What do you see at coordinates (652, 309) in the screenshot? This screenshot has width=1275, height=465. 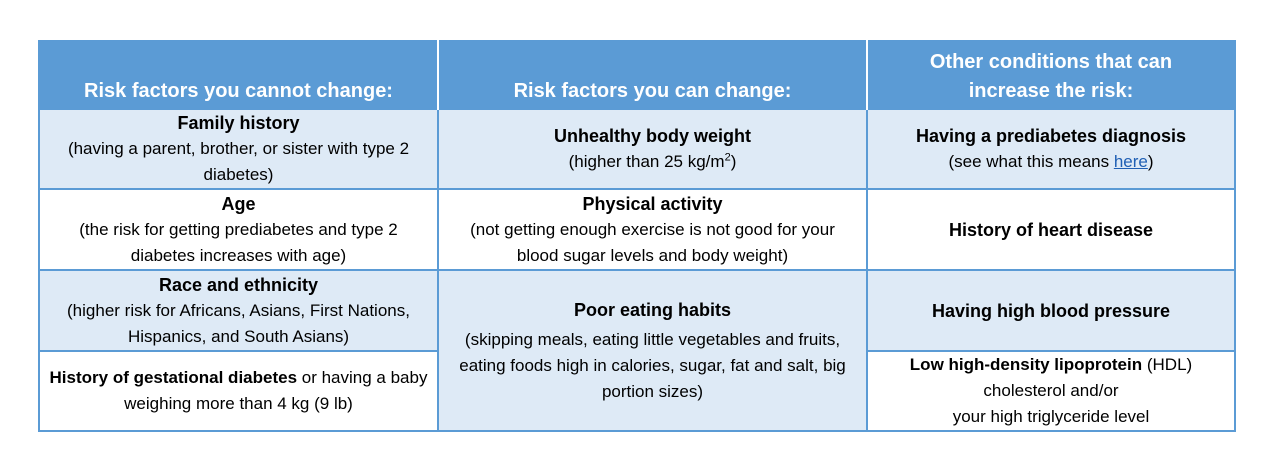 I see `cell-title: Poor eating habits` at bounding box center [652, 309].